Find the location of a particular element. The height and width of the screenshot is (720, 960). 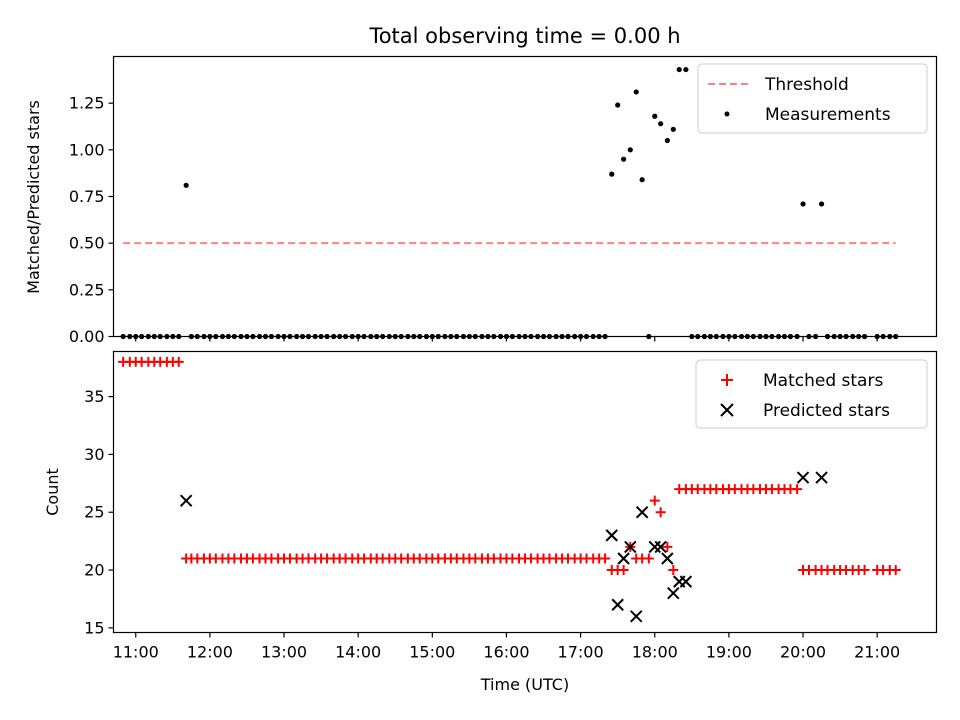

bottom-x-tick-label-10: 21:00 is located at coordinates (877, 652).